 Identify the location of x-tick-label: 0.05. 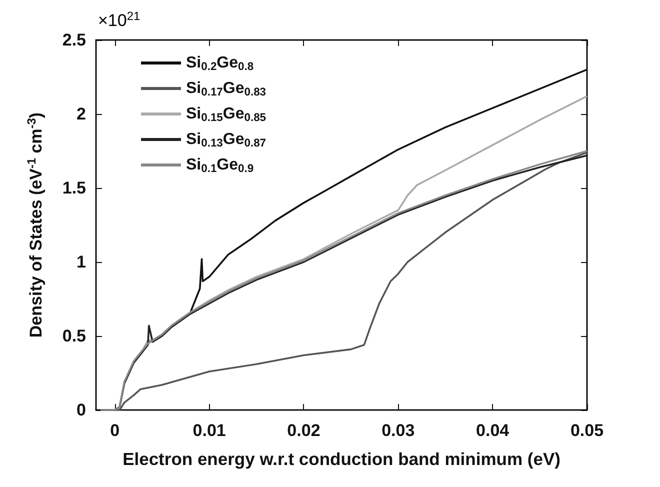
(587, 430).